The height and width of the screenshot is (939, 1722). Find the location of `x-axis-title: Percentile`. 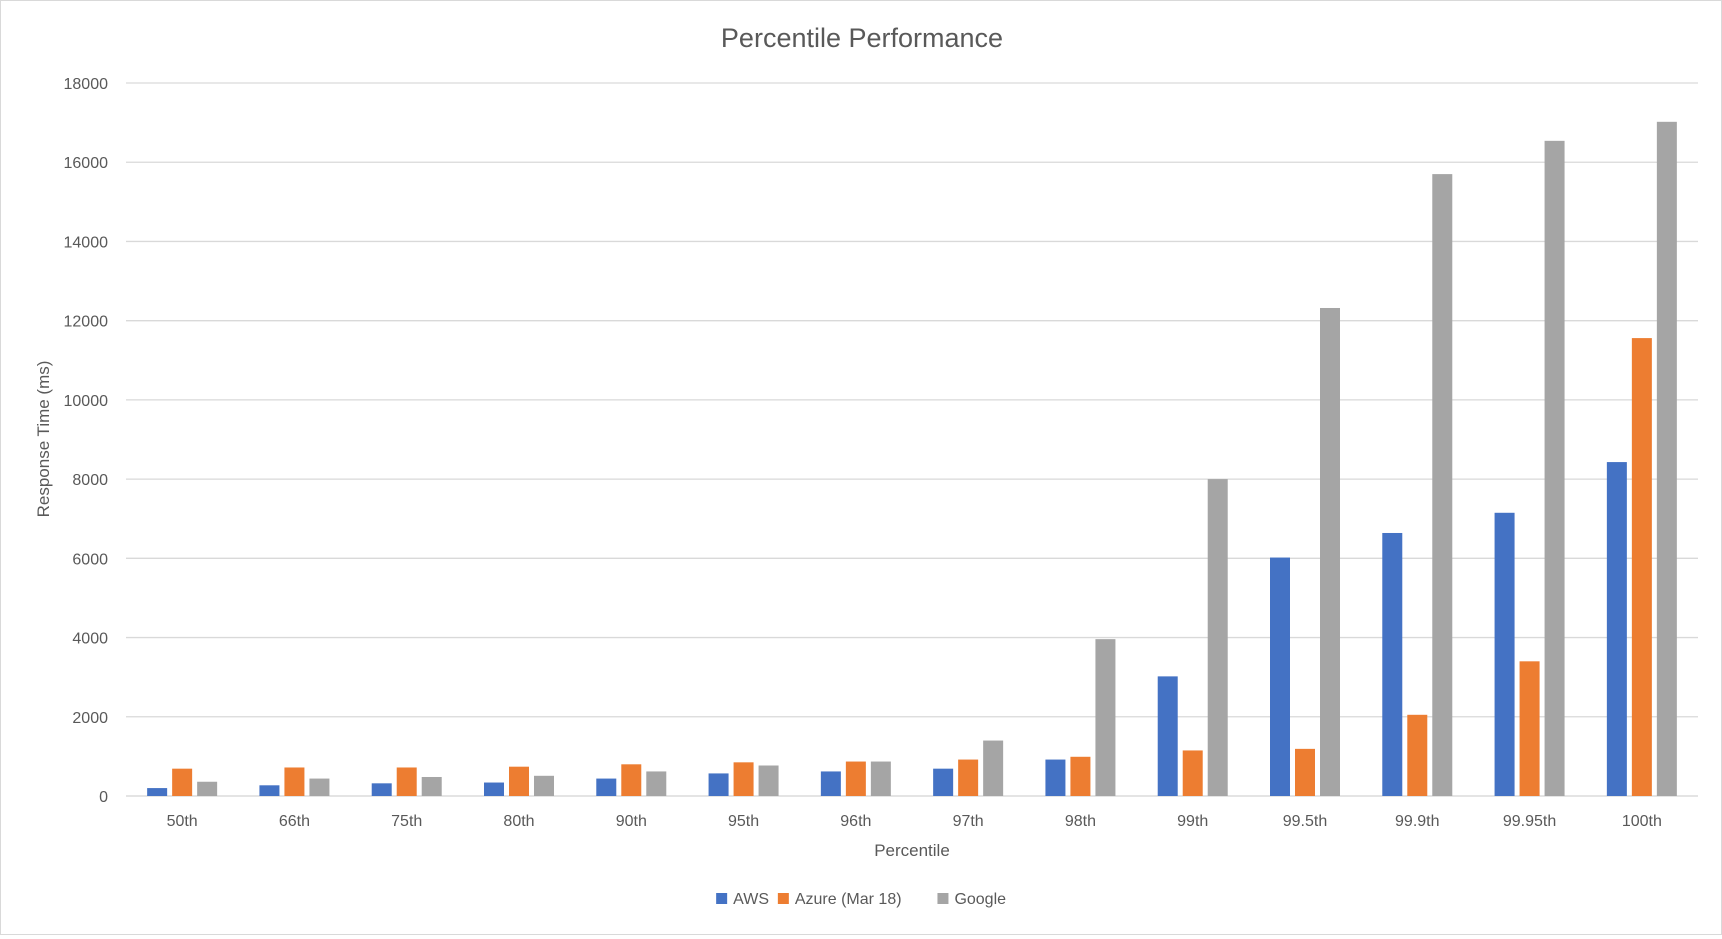

x-axis-title: Percentile is located at coordinates (912, 850).